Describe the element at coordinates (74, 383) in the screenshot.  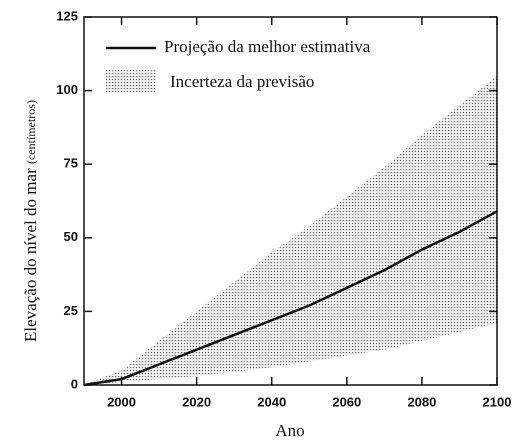
I see `y-tick-label: 0` at that location.